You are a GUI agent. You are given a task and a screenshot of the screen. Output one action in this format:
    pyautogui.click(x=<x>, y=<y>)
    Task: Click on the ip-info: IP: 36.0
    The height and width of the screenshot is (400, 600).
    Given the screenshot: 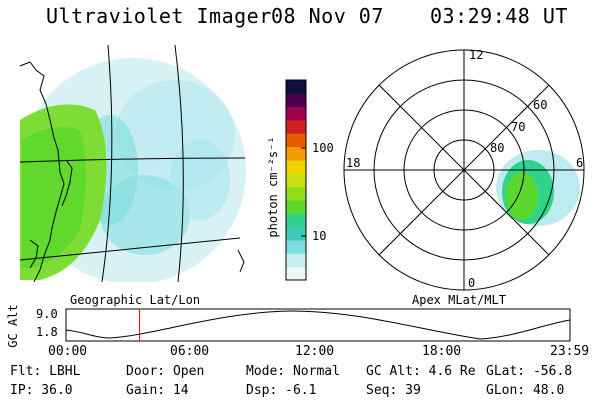 What is the action you would take?
    pyautogui.click(x=41, y=390)
    